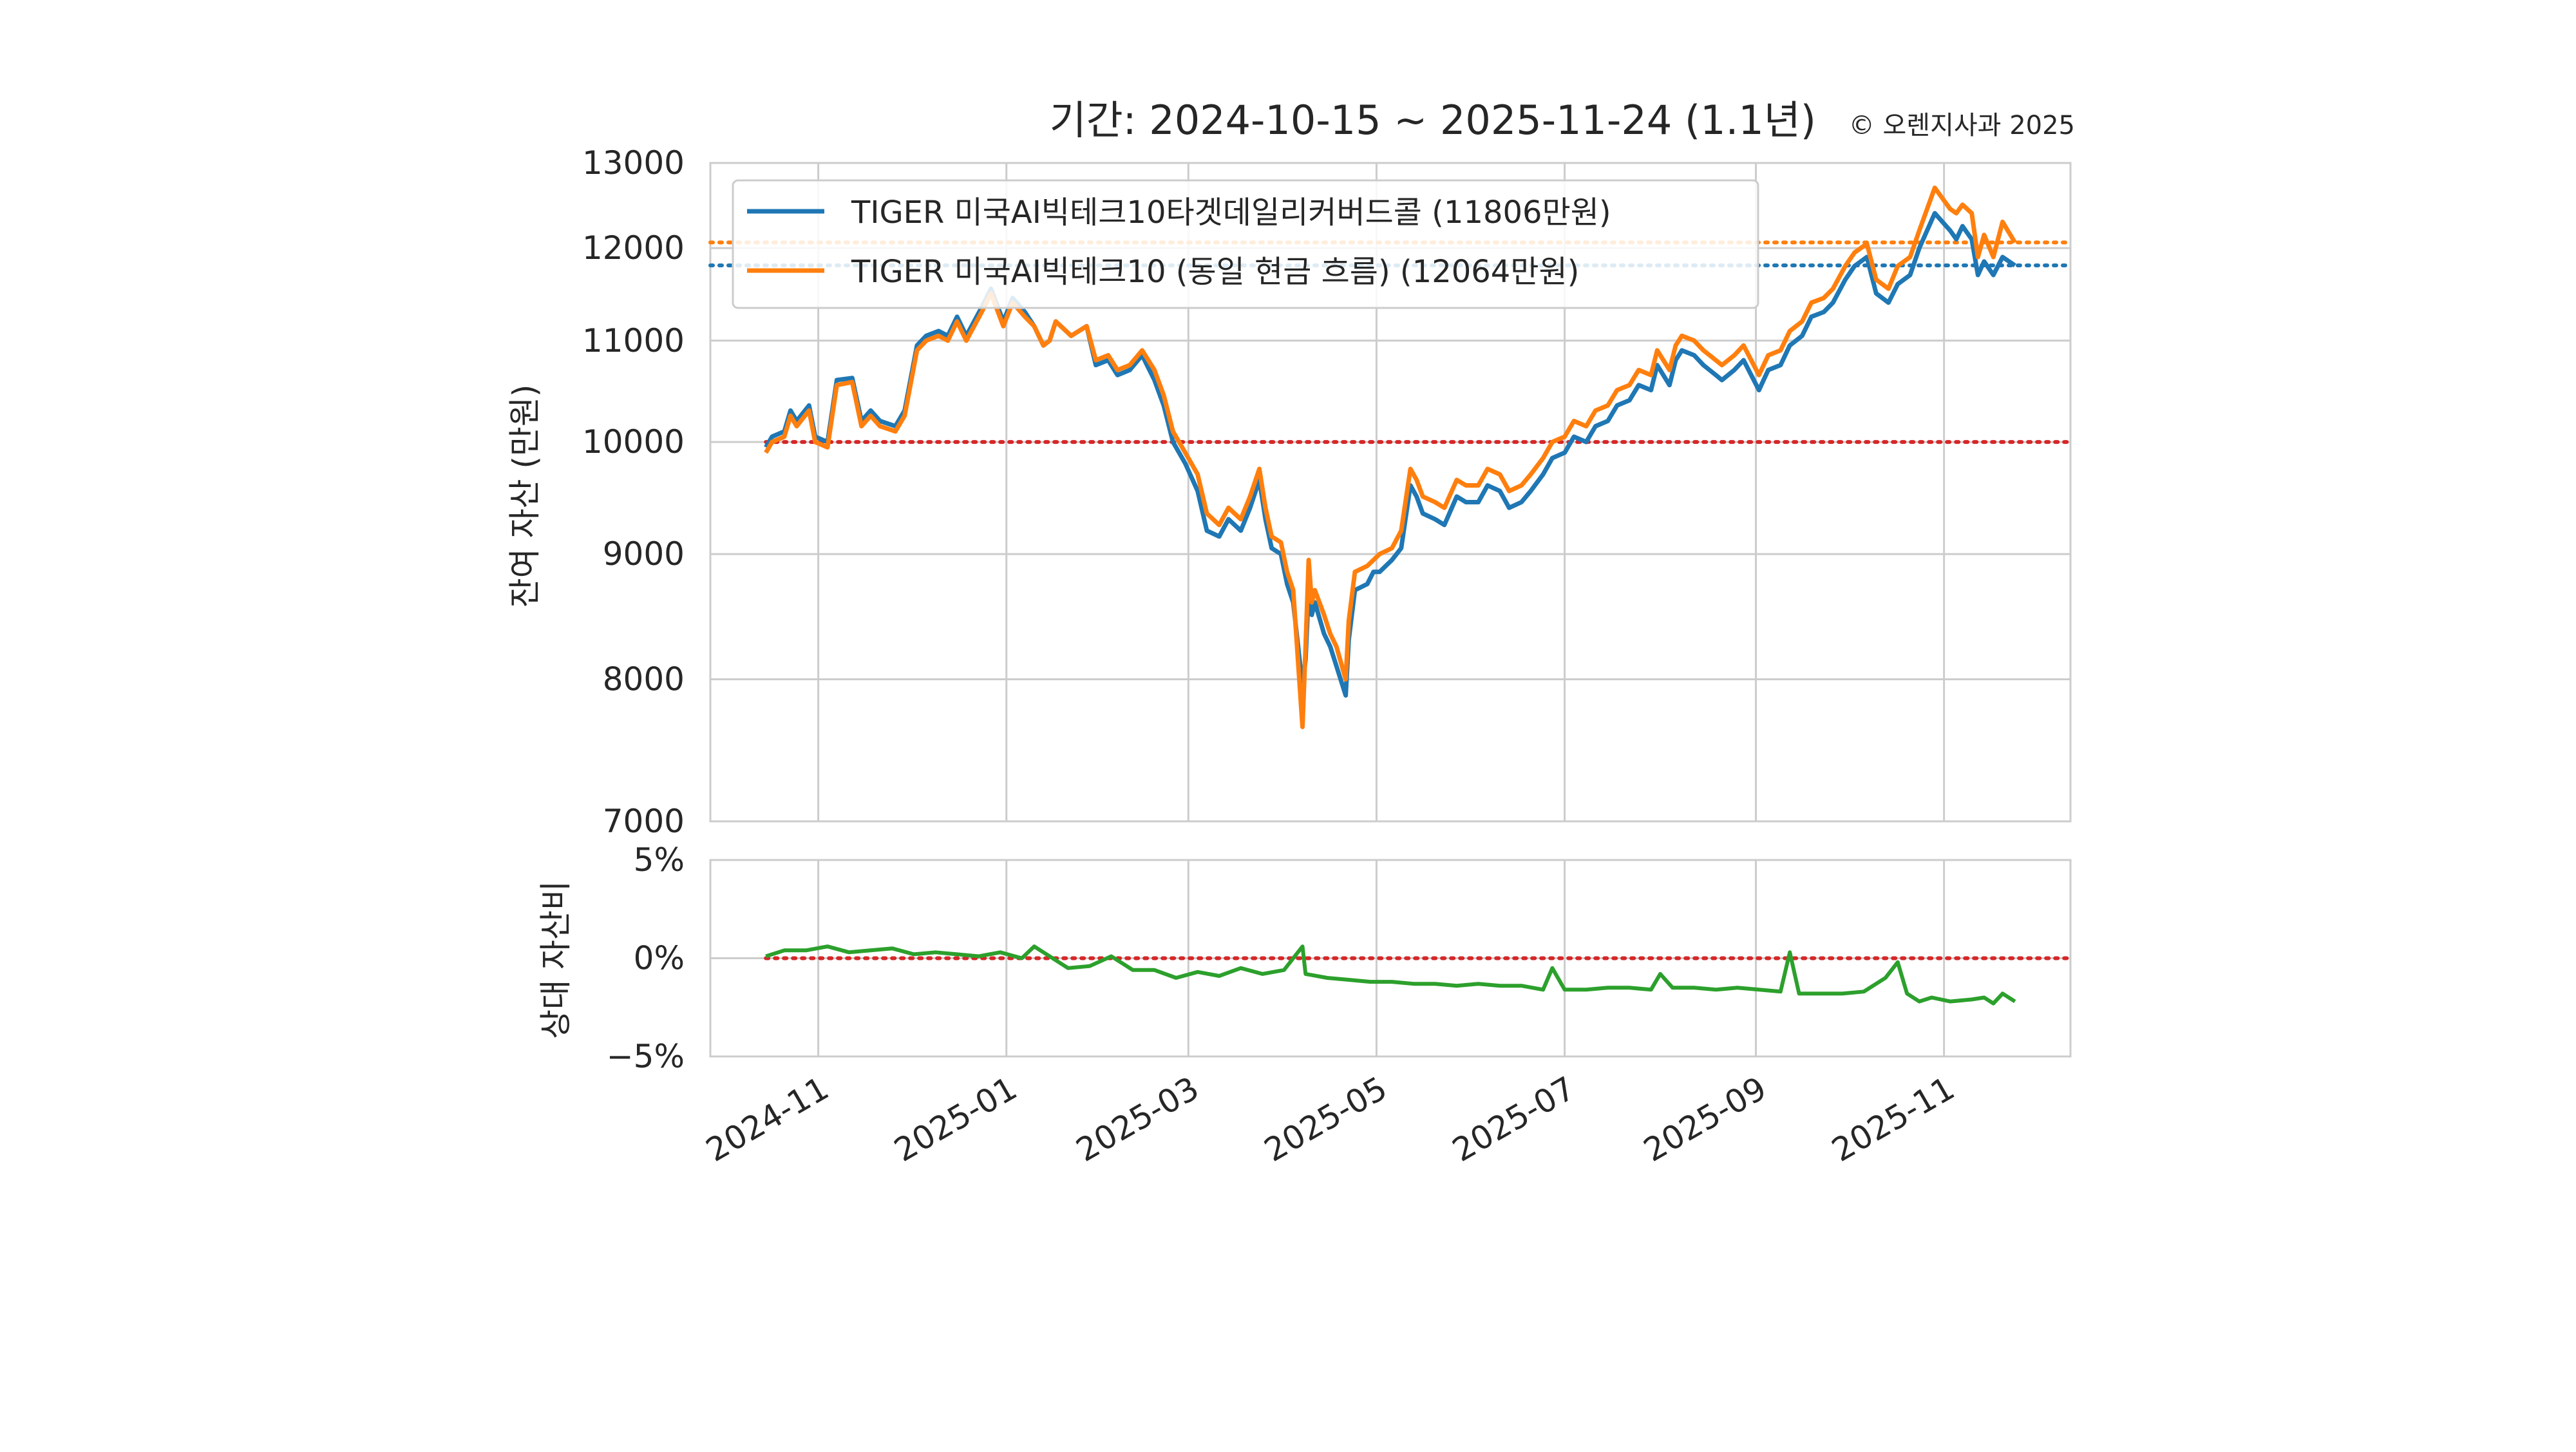 The image size is (2576, 1452). Describe the element at coordinates (1433, 120) in the screenshot. I see `chart-title: 기간: 2024-10-15 ~ 2025-11-24 (1.1년)` at that location.